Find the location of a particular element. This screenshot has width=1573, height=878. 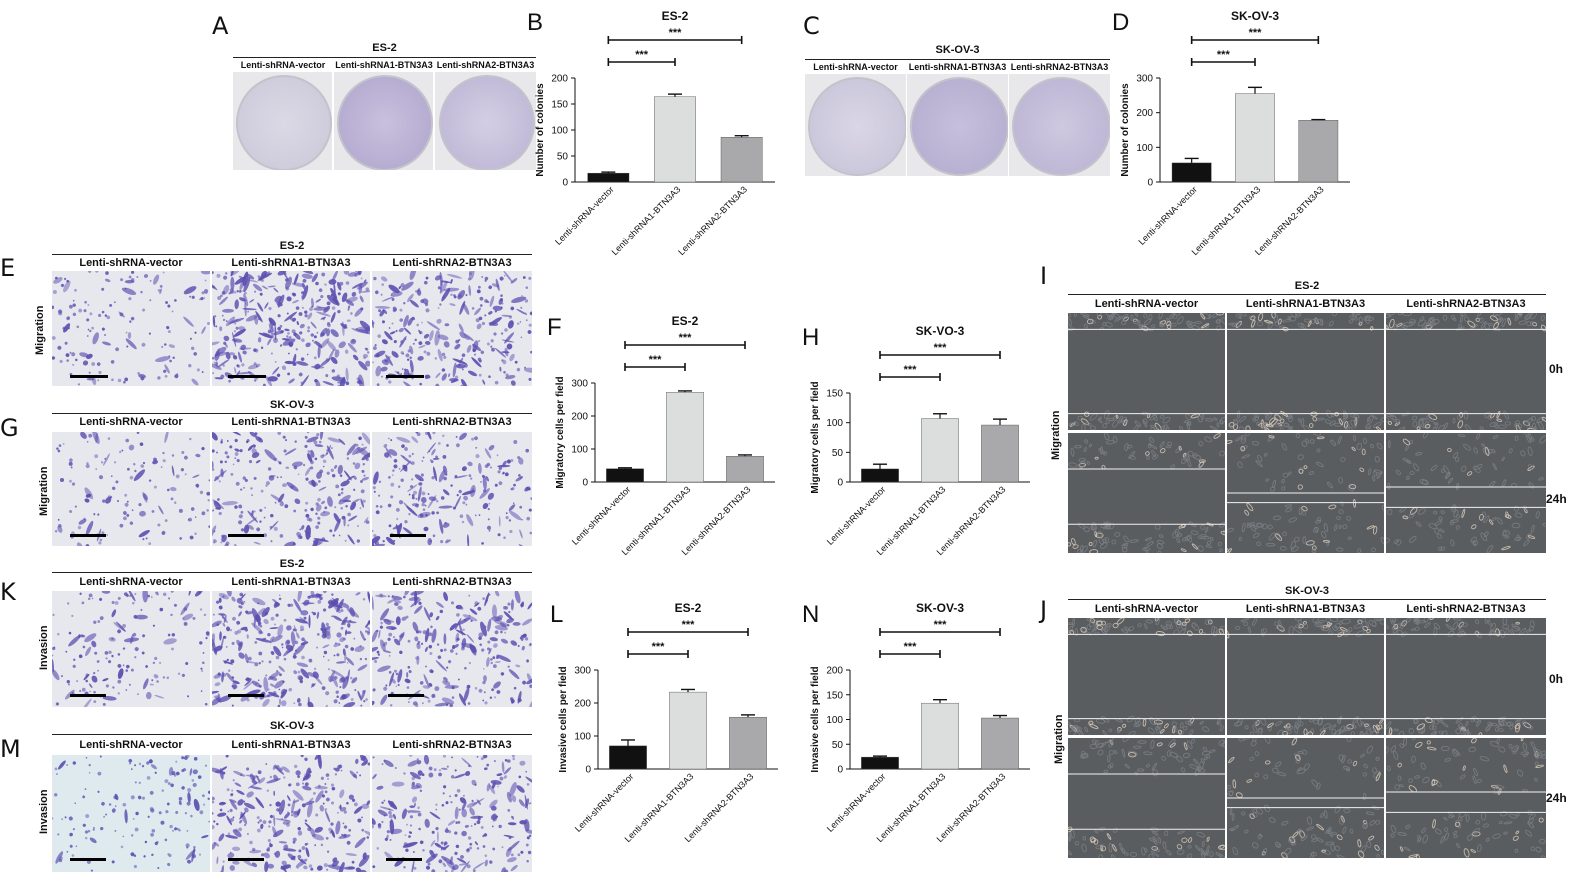

panel-g-group-1: Lenti-shRNA-vector is located at coordinates (131, 422).